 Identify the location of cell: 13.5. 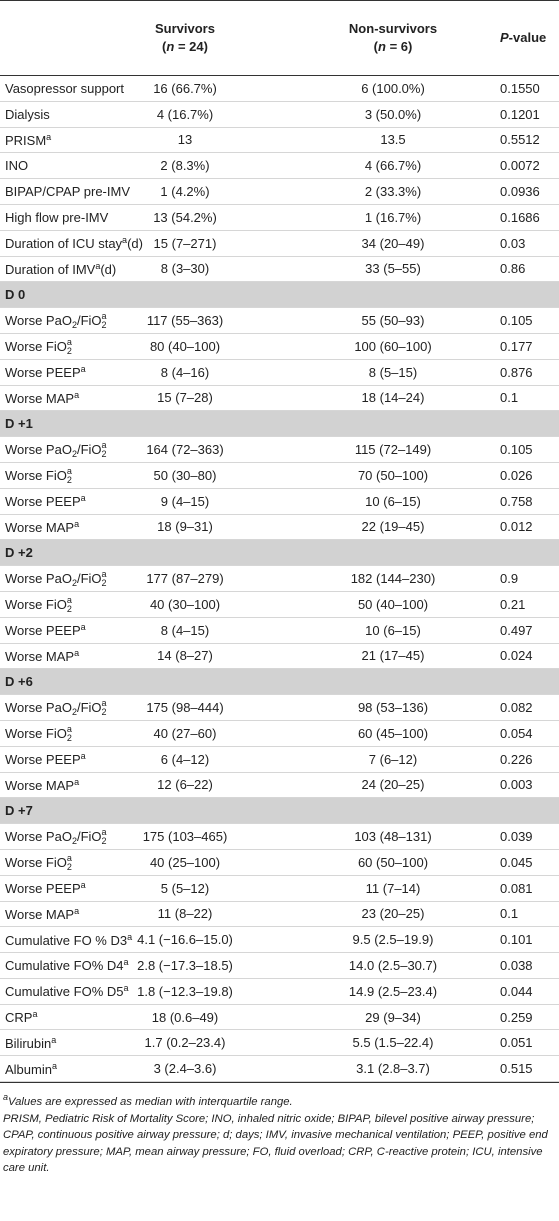
(371, 140).